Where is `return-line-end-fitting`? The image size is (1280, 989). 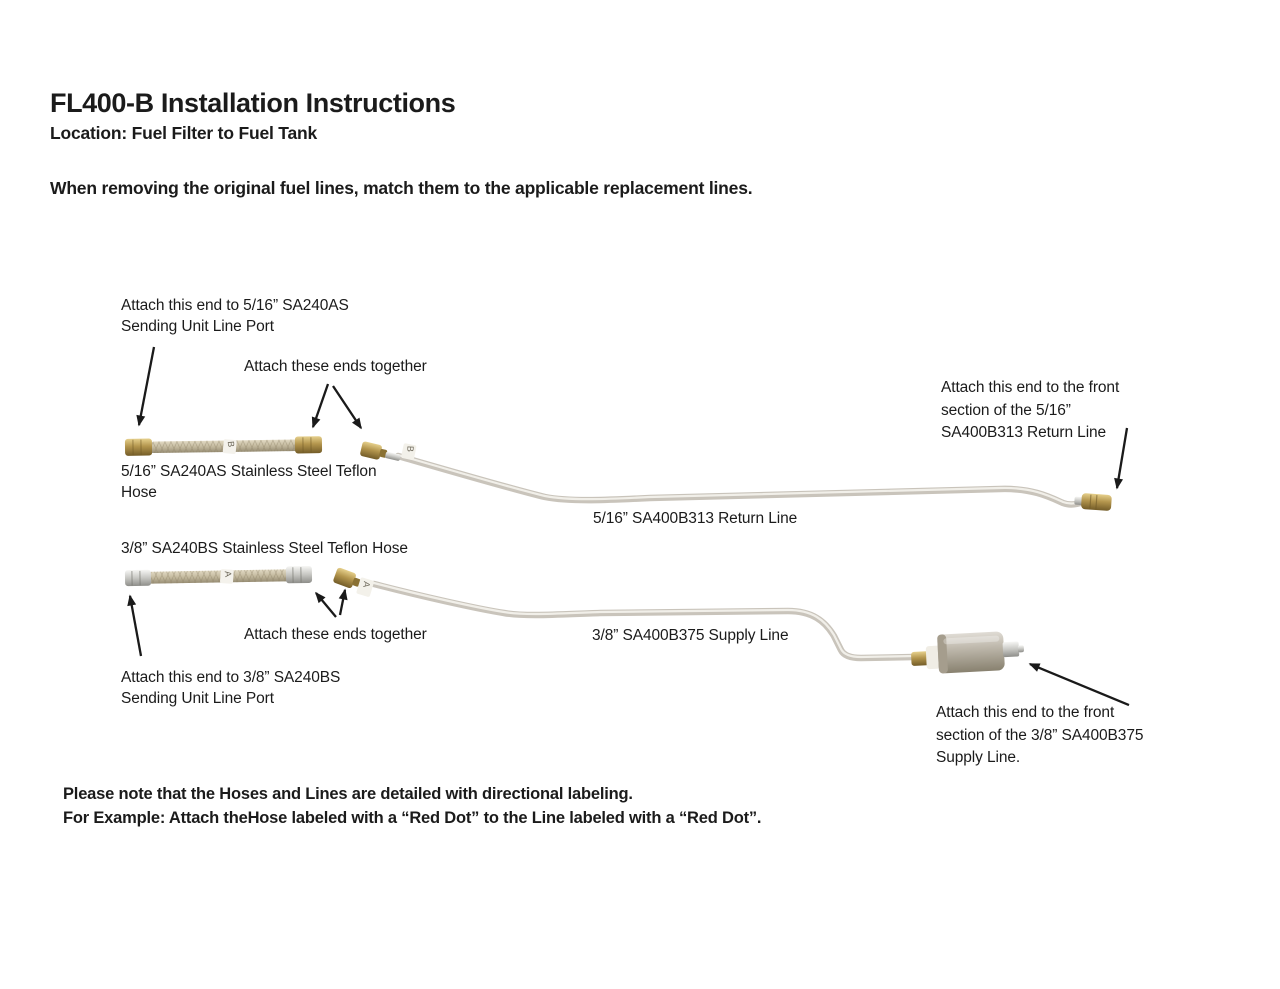 return-line-end-fitting is located at coordinates (1093, 502).